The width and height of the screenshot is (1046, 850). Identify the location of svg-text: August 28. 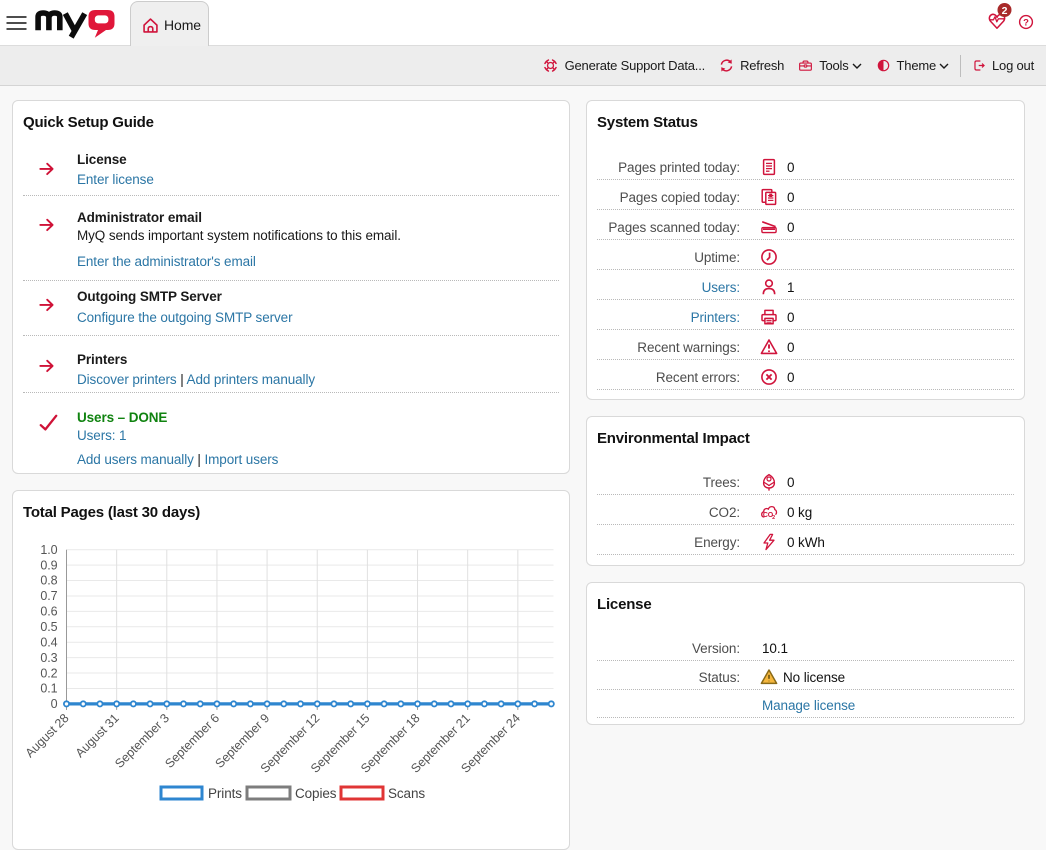
(47, 735).